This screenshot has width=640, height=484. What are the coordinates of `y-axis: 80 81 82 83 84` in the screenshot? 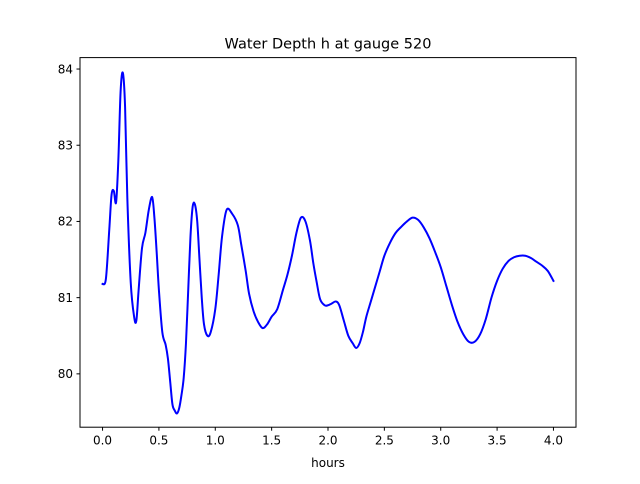 It's located at (69, 221).